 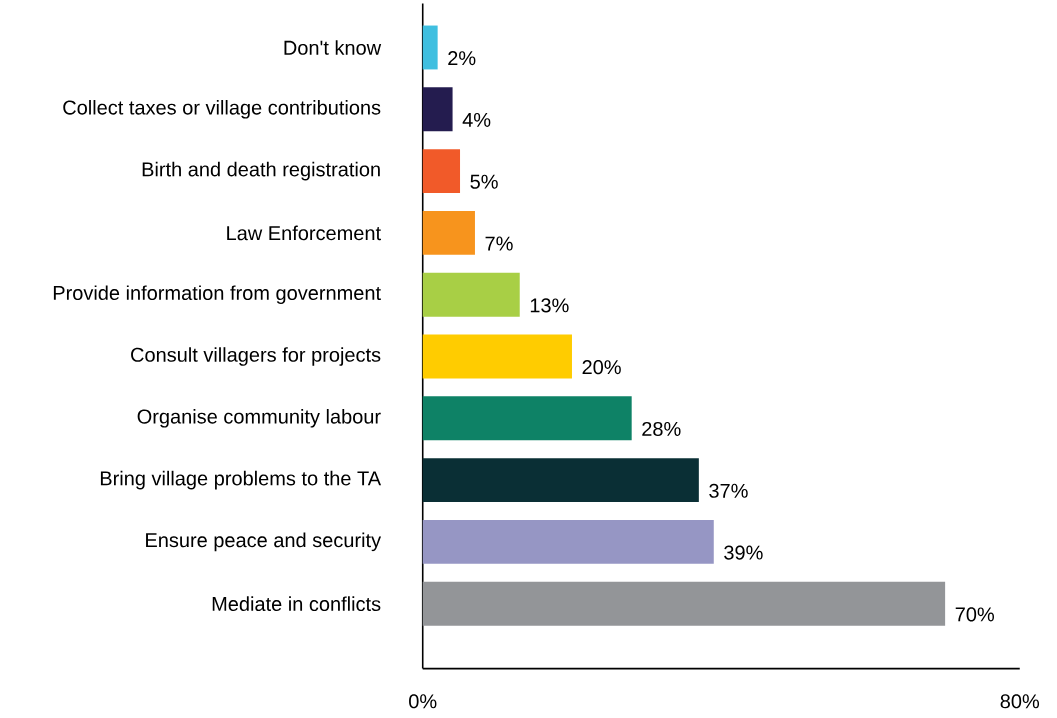 What do you see at coordinates (743, 552) in the screenshot?
I see `data-label: 39%` at bounding box center [743, 552].